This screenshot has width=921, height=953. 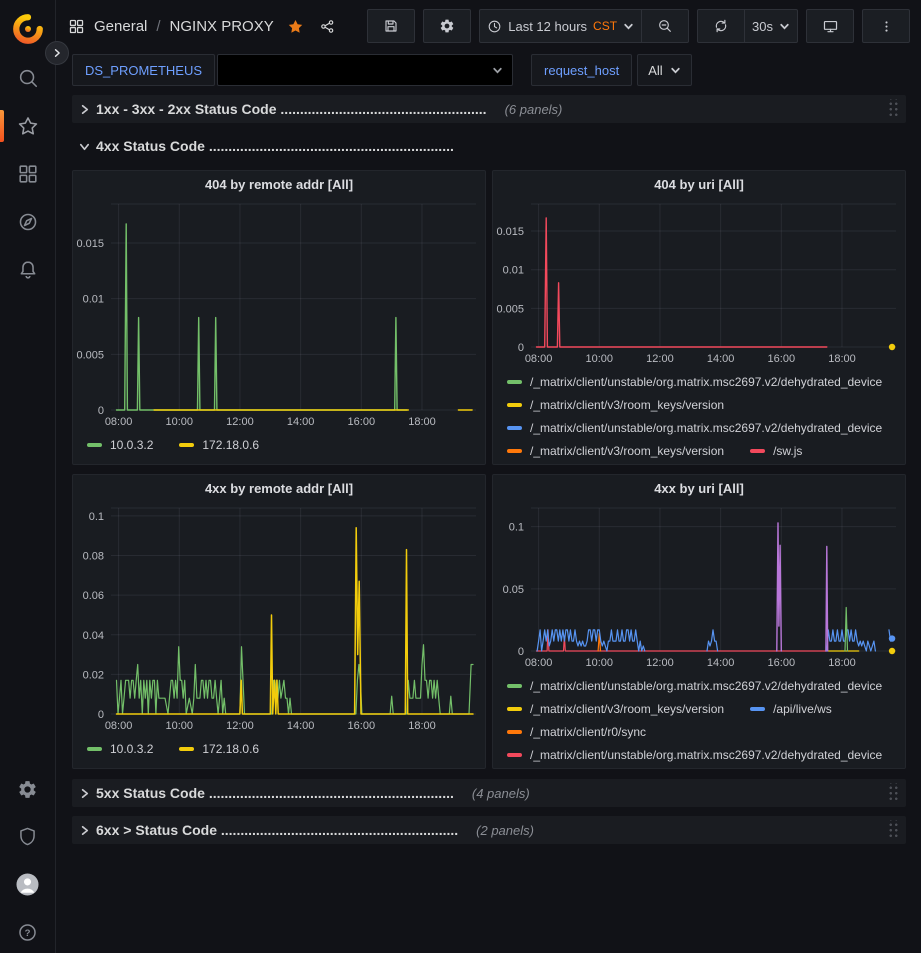 What do you see at coordinates (513, 271) in the screenshot?
I see `svg-text: 0.01` at bounding box center [513, 271].